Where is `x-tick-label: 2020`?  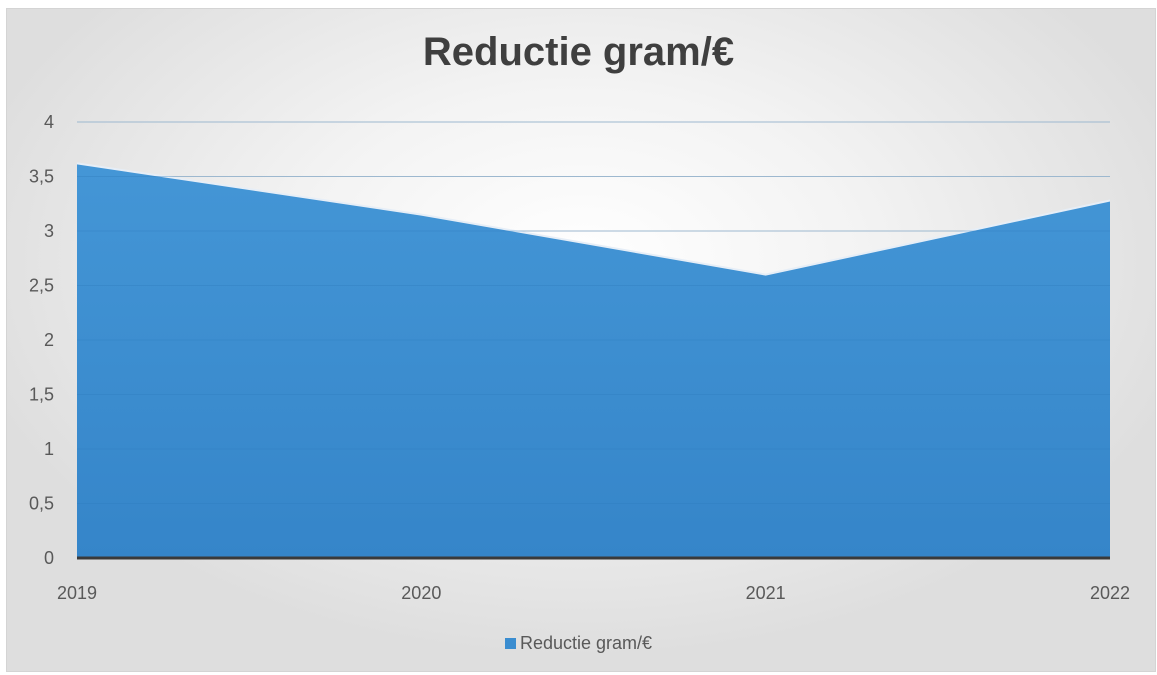
x-tick-label: 2020 is located at coordinates (421, 593).